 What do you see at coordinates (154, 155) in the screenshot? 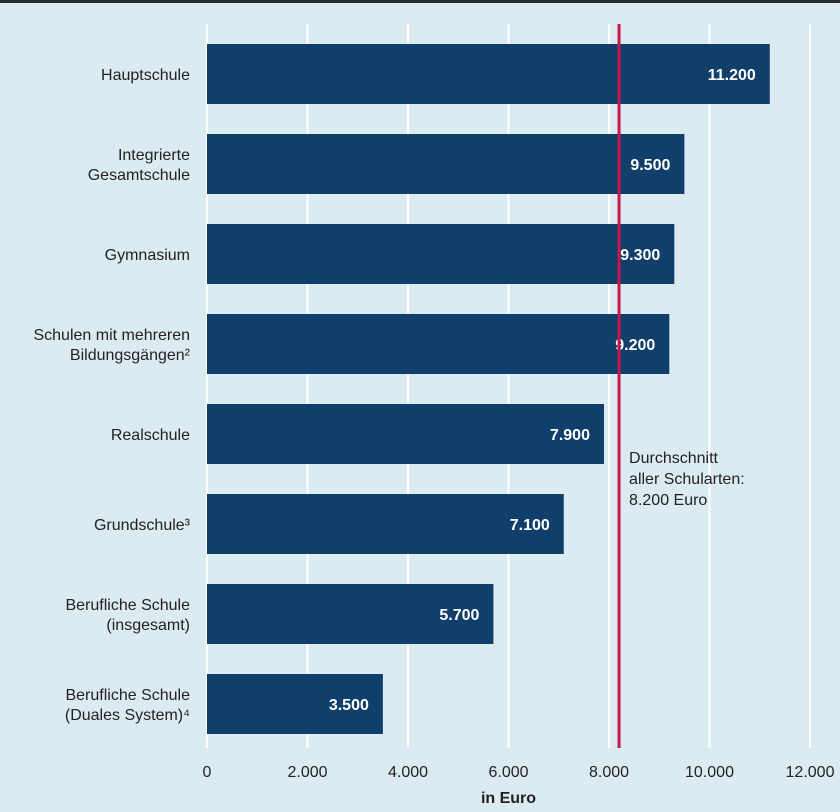
I see `category-label-1-0: Integrierte` at bounding box center [154, 155].